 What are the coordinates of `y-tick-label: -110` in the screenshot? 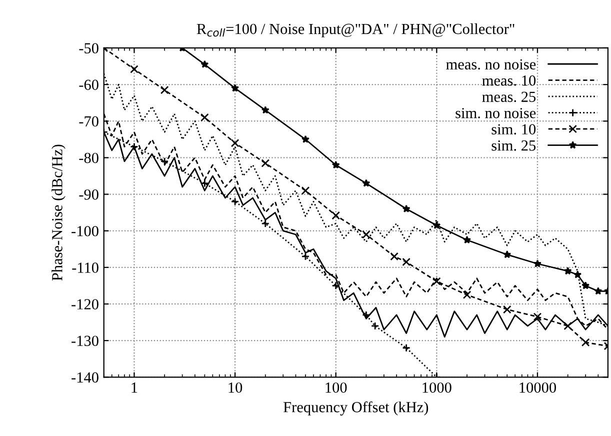 It's located at (85, 267).